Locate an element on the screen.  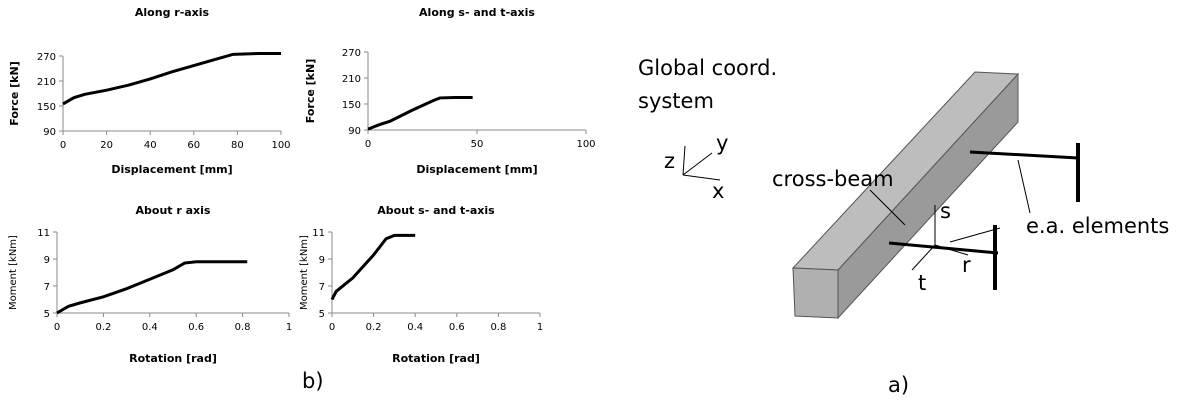
axis-t is located at coordinates (923, 257).